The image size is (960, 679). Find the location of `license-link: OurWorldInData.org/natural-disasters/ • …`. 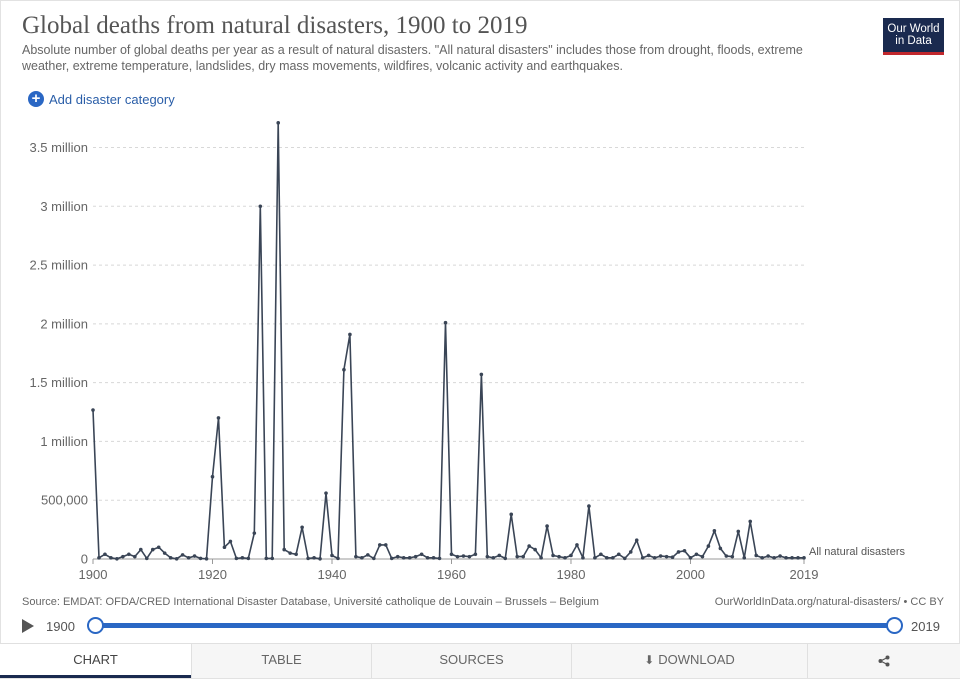

license-link: OurWorldInData.org/natural-disasters/ • … is located at coordinates (829, 602).